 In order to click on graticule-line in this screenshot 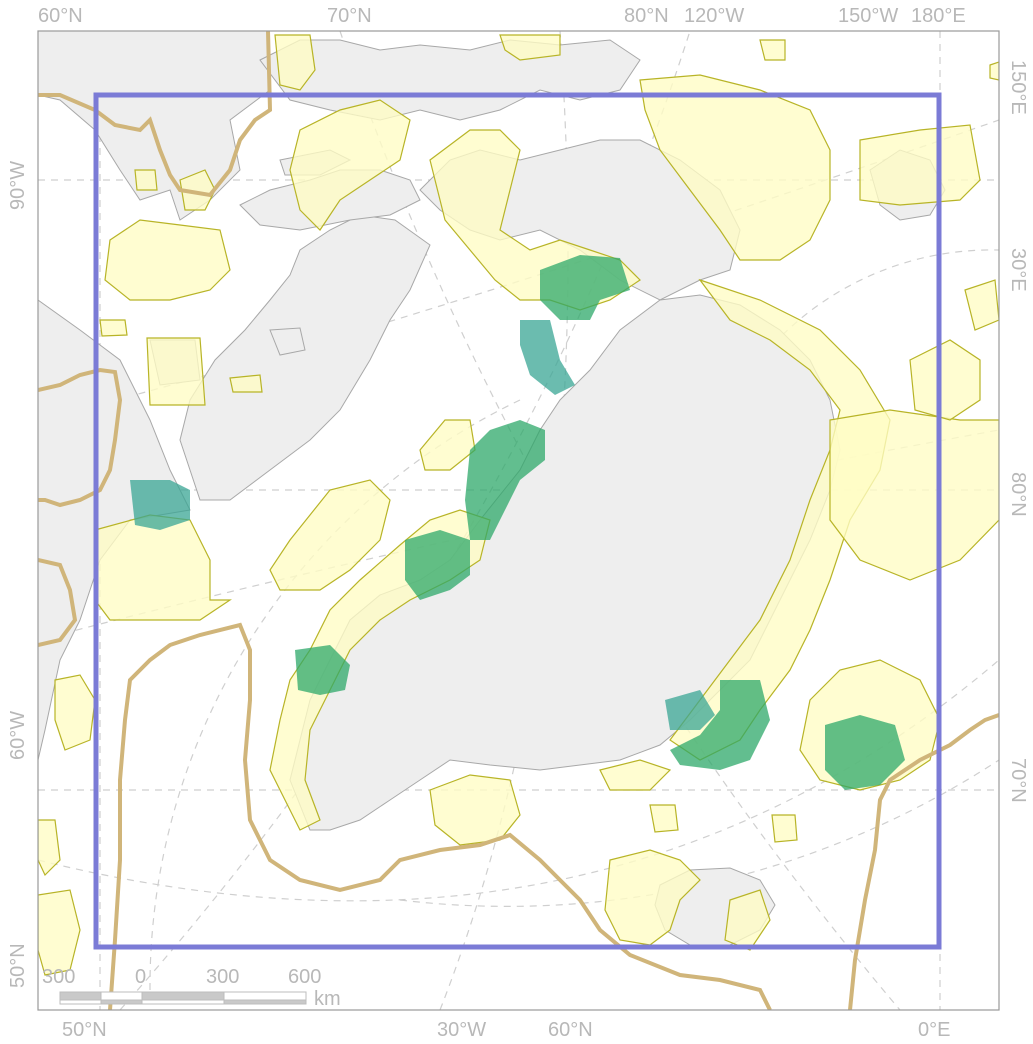, I will do `click(504, 520)`.